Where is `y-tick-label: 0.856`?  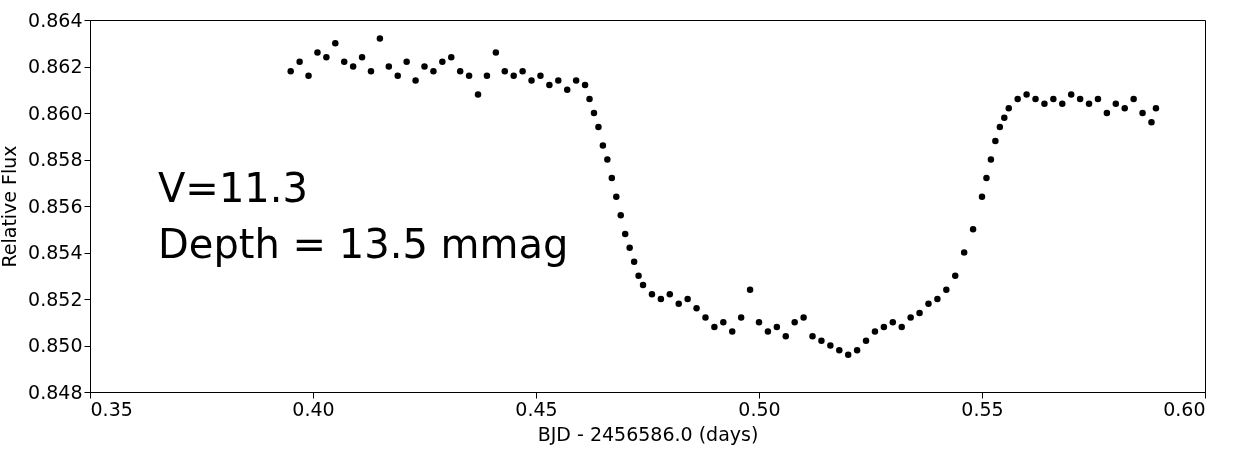
y-tick-label: 0.856 is located at coordinates (55, 205).